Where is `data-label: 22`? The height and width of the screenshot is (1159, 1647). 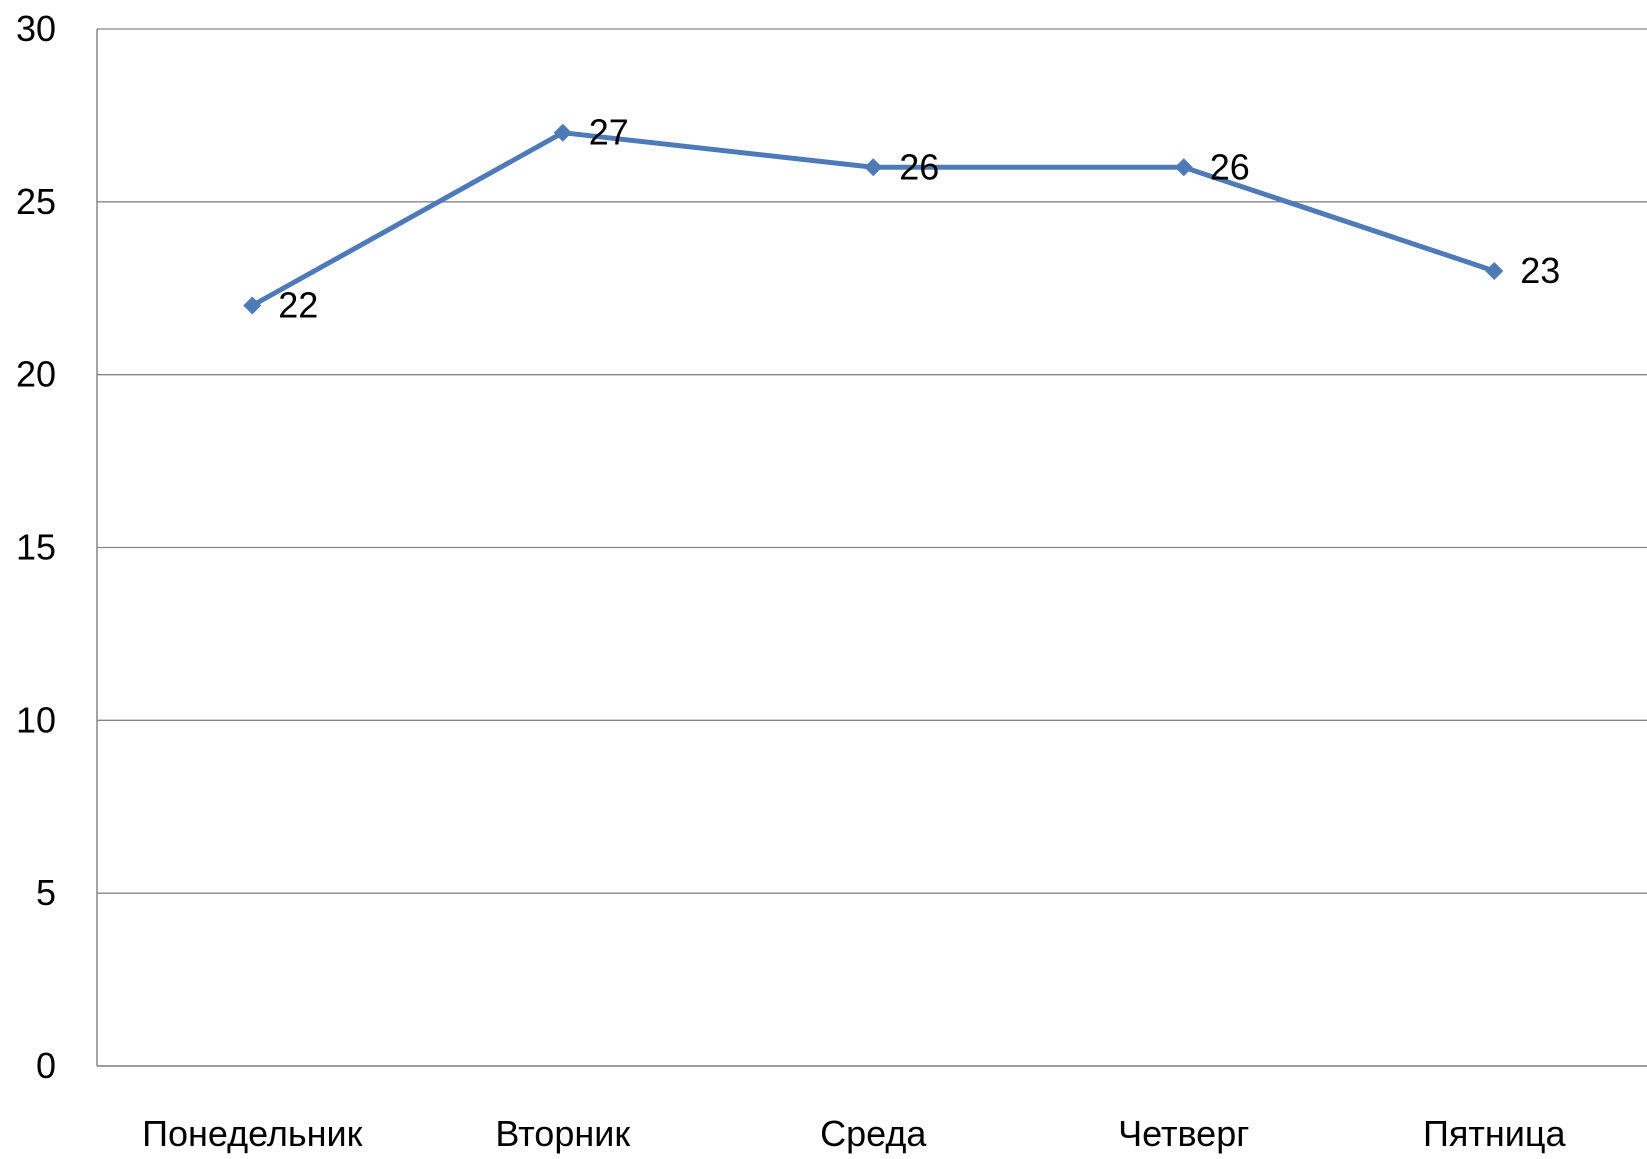
data-label: 22 is located at coordinates (298, 305).